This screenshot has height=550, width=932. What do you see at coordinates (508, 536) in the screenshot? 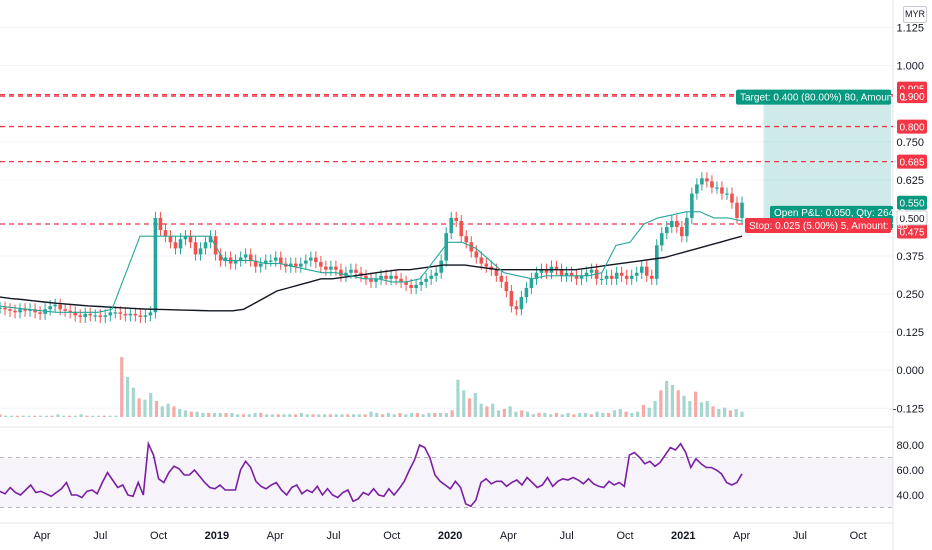
I see `time-tick-label: Apr` at bounding box center [508, 536].